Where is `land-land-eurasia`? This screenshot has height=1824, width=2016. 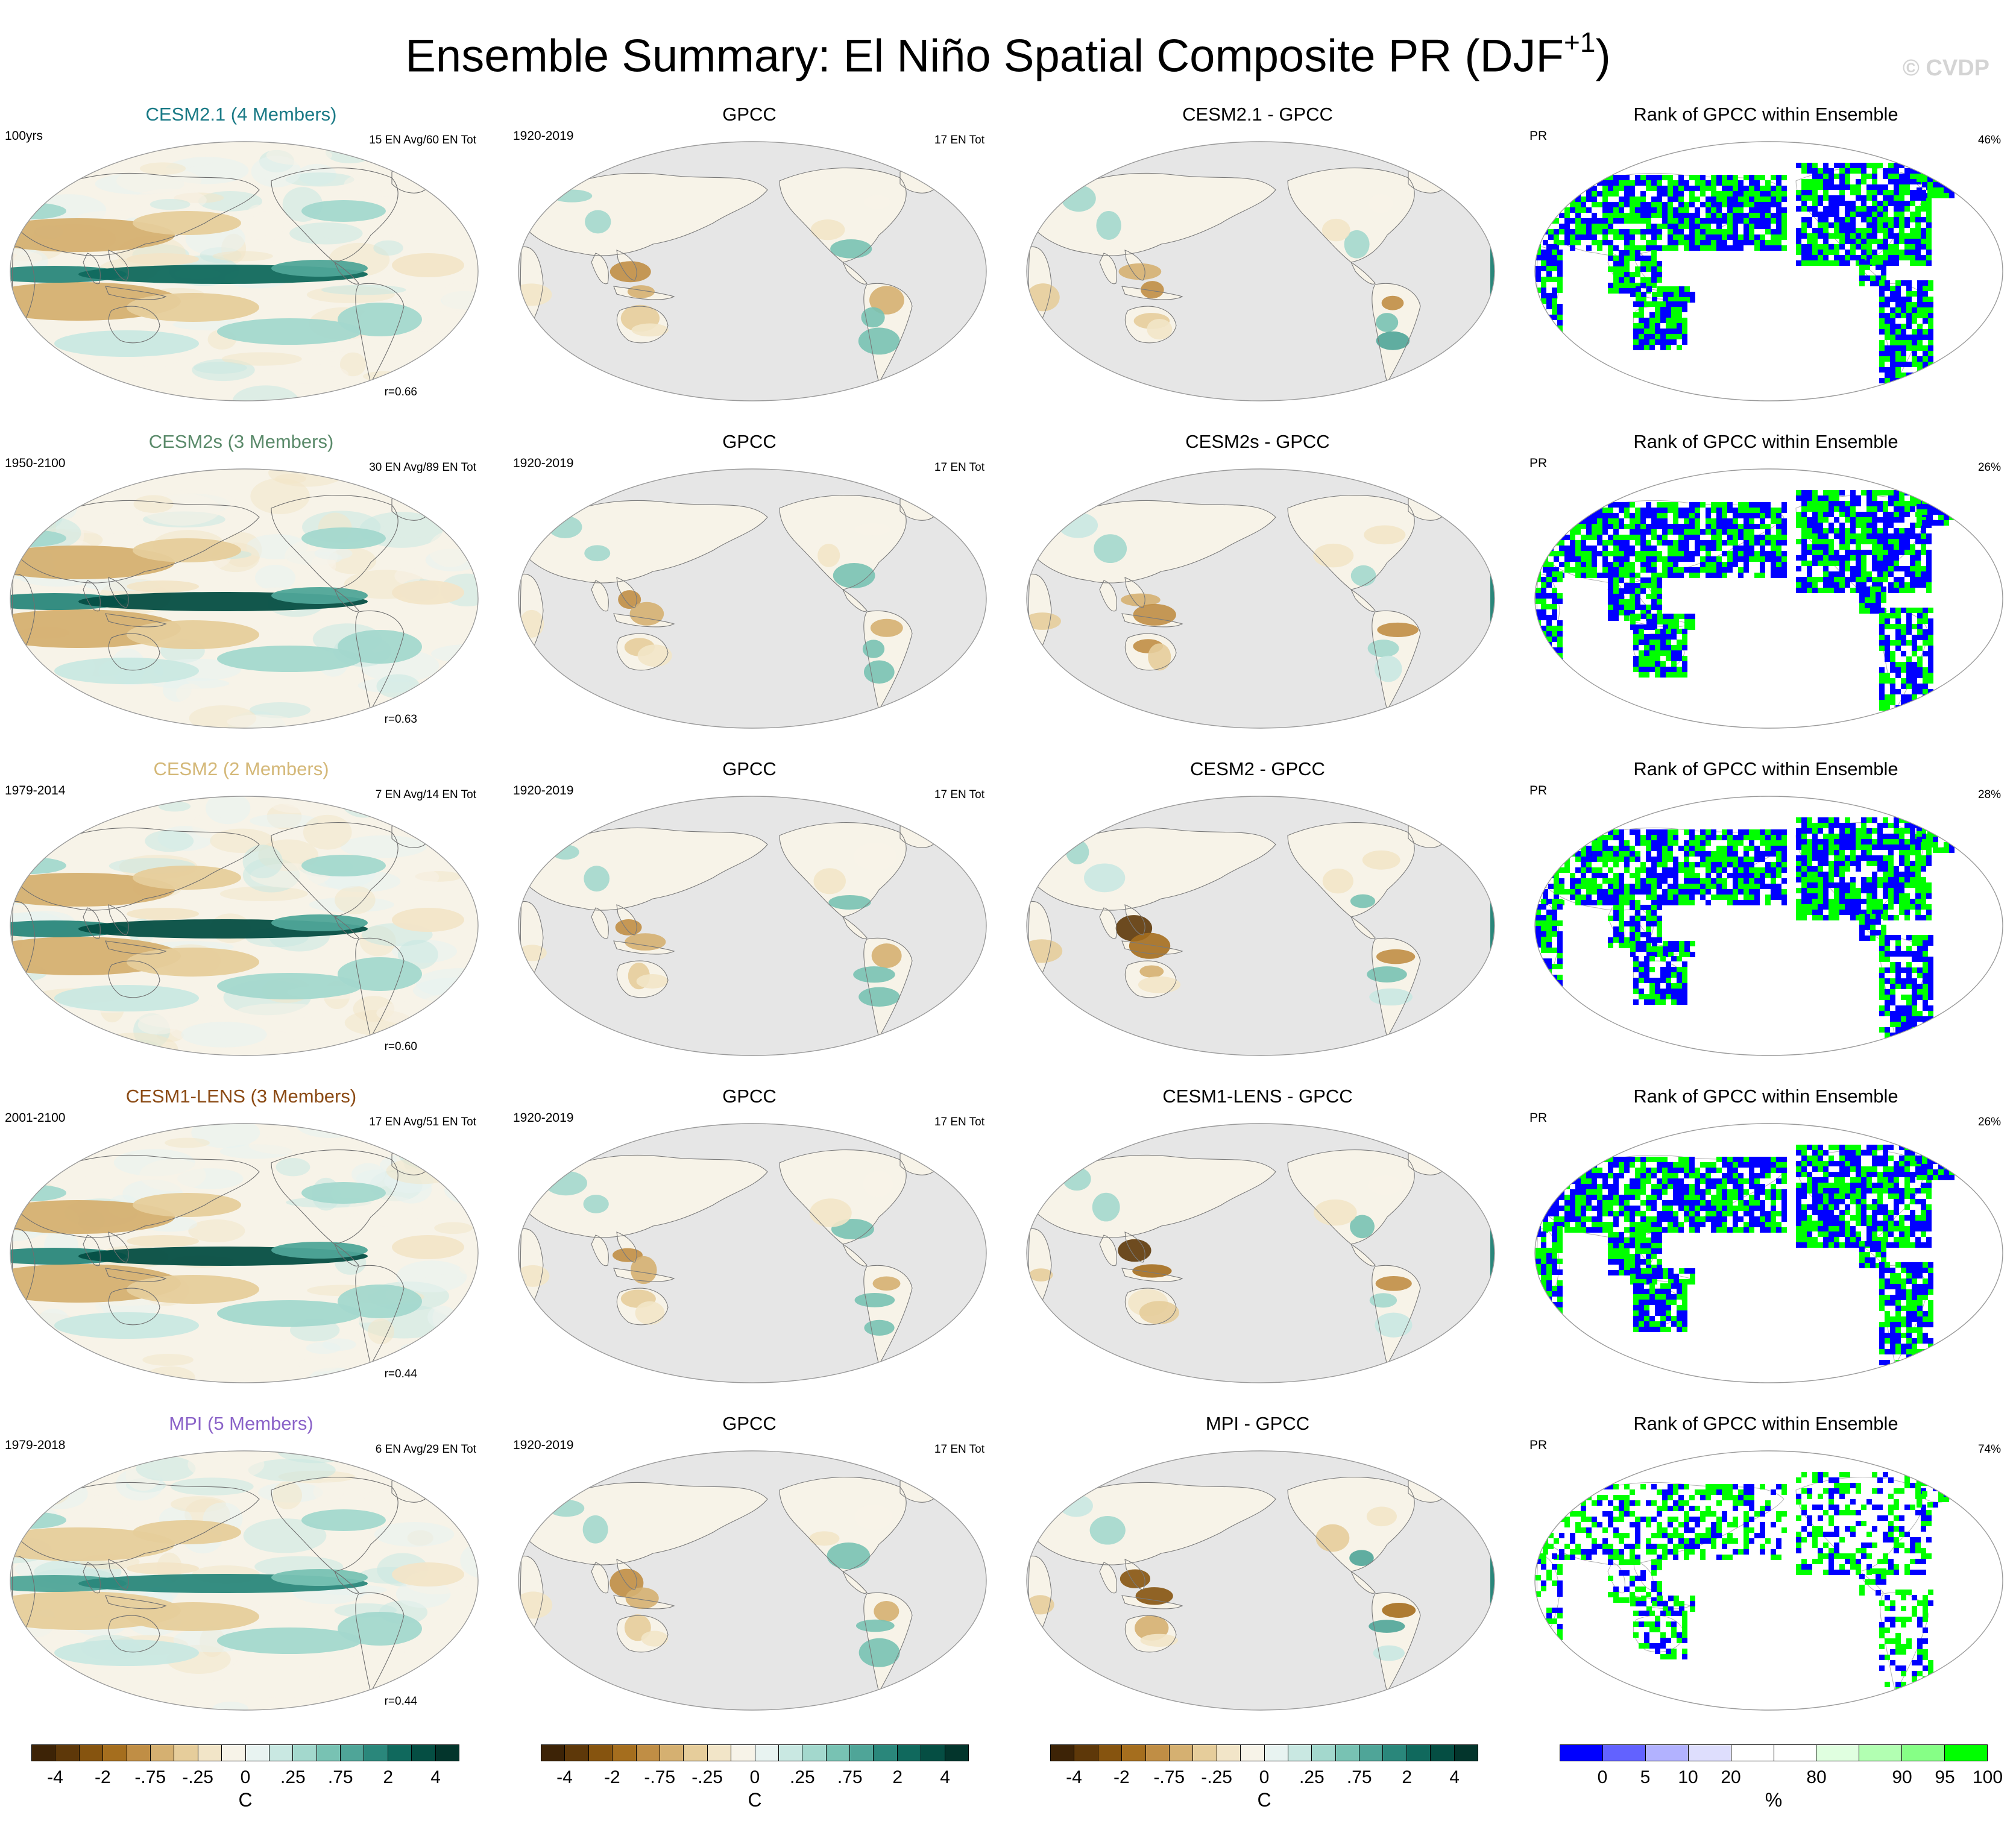 land-land-eurasia is located at coordinates (647, 541).